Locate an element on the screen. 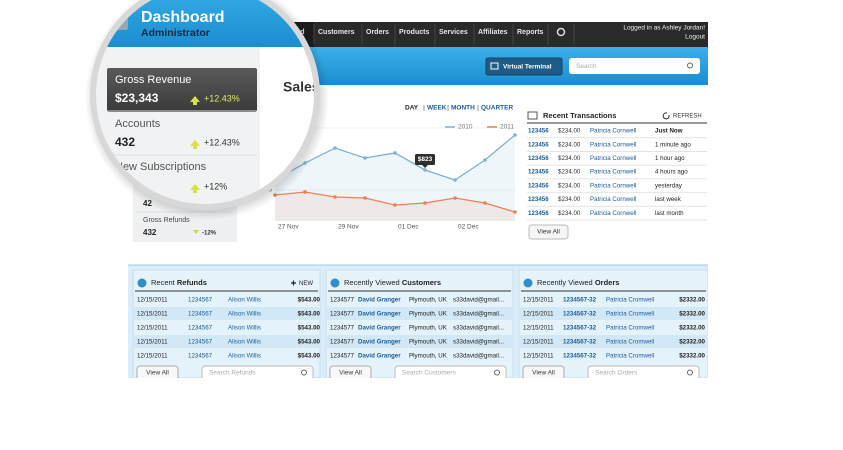  nav-item: Affiliates is located at coordinates (493, 32).